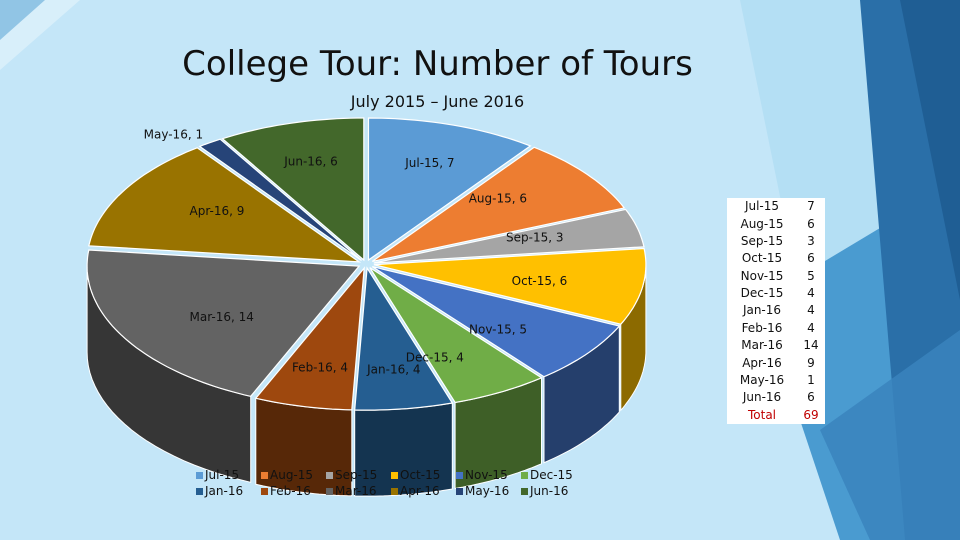  I want to click on legend-label: May-16, so click(487, 491).